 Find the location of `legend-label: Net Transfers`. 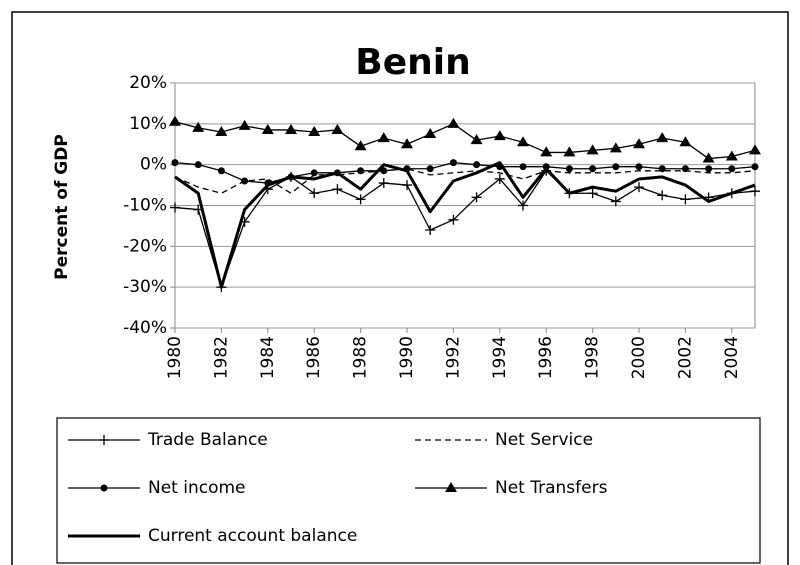

legend-label: Net Transfers is located at coordinates (551, 488).